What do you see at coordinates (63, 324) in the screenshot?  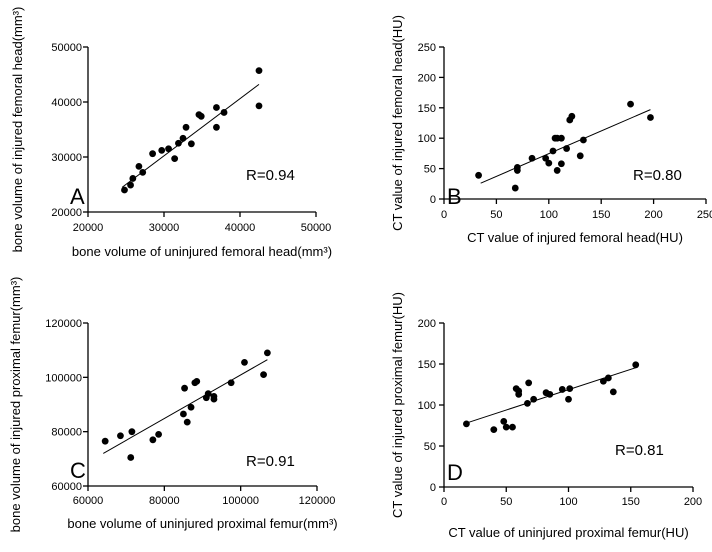 I see `y-tick-label: 120000` at bounding box center [63, 324].